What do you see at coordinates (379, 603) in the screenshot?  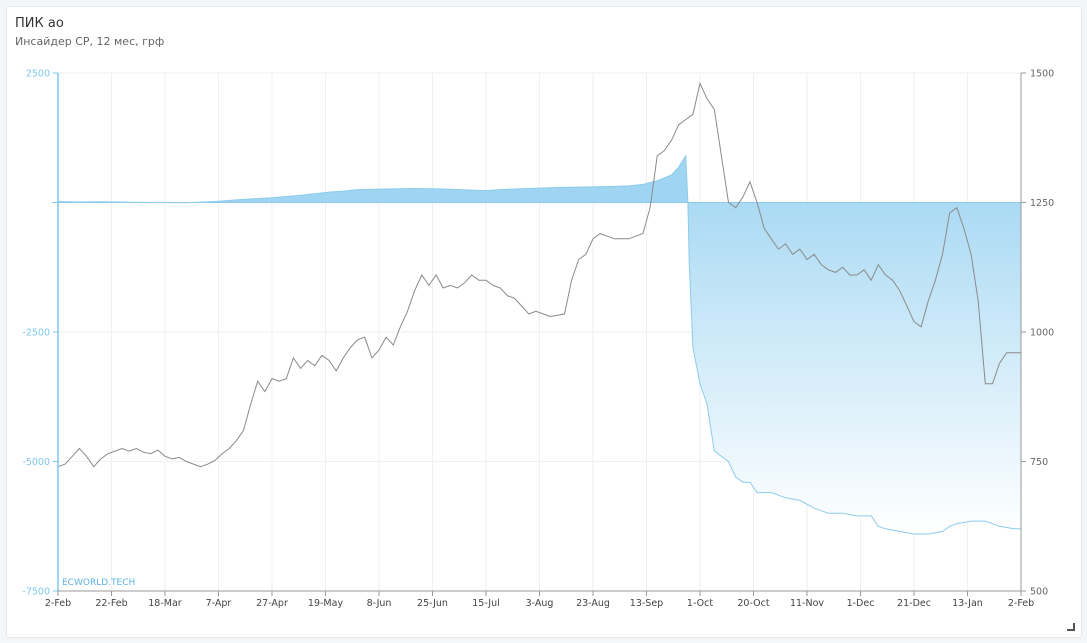 I see `x-tick-label: 8-Jun` at bounding box center [379, 603].